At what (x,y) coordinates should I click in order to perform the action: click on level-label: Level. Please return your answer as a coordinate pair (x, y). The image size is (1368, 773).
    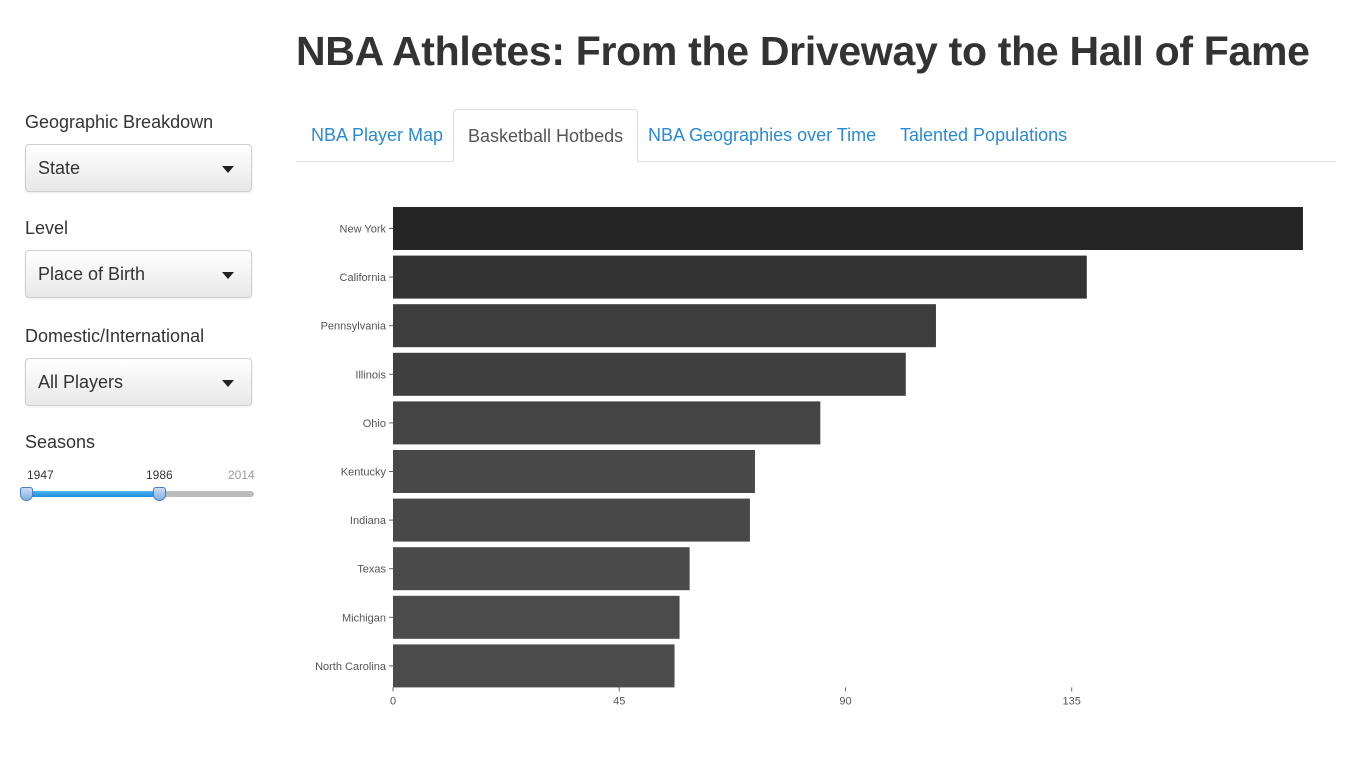
    Looking at the image, I should click on (47, 228).